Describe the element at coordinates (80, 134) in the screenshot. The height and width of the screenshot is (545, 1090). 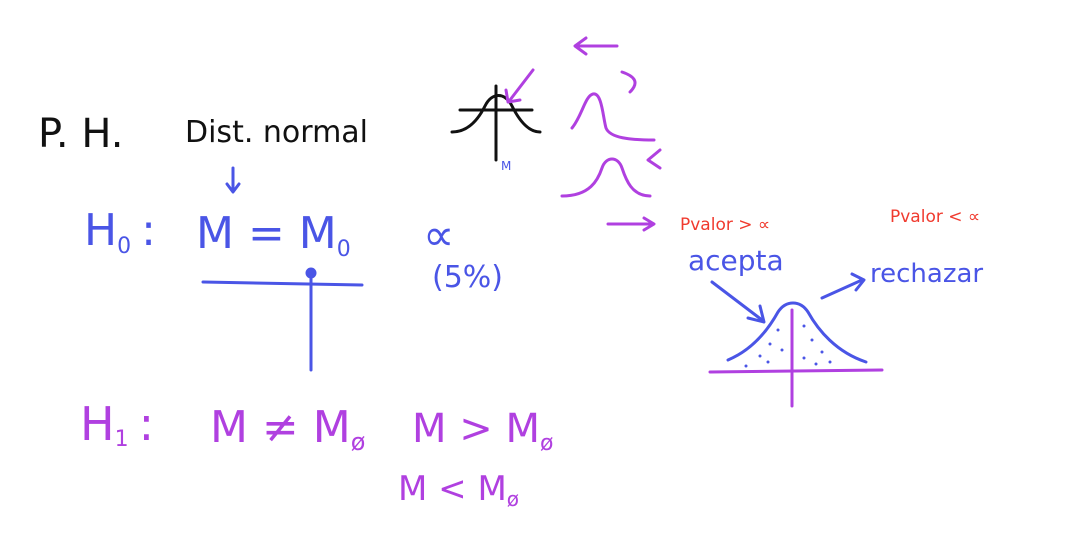
I see `ph-label: P. H.` at that location.